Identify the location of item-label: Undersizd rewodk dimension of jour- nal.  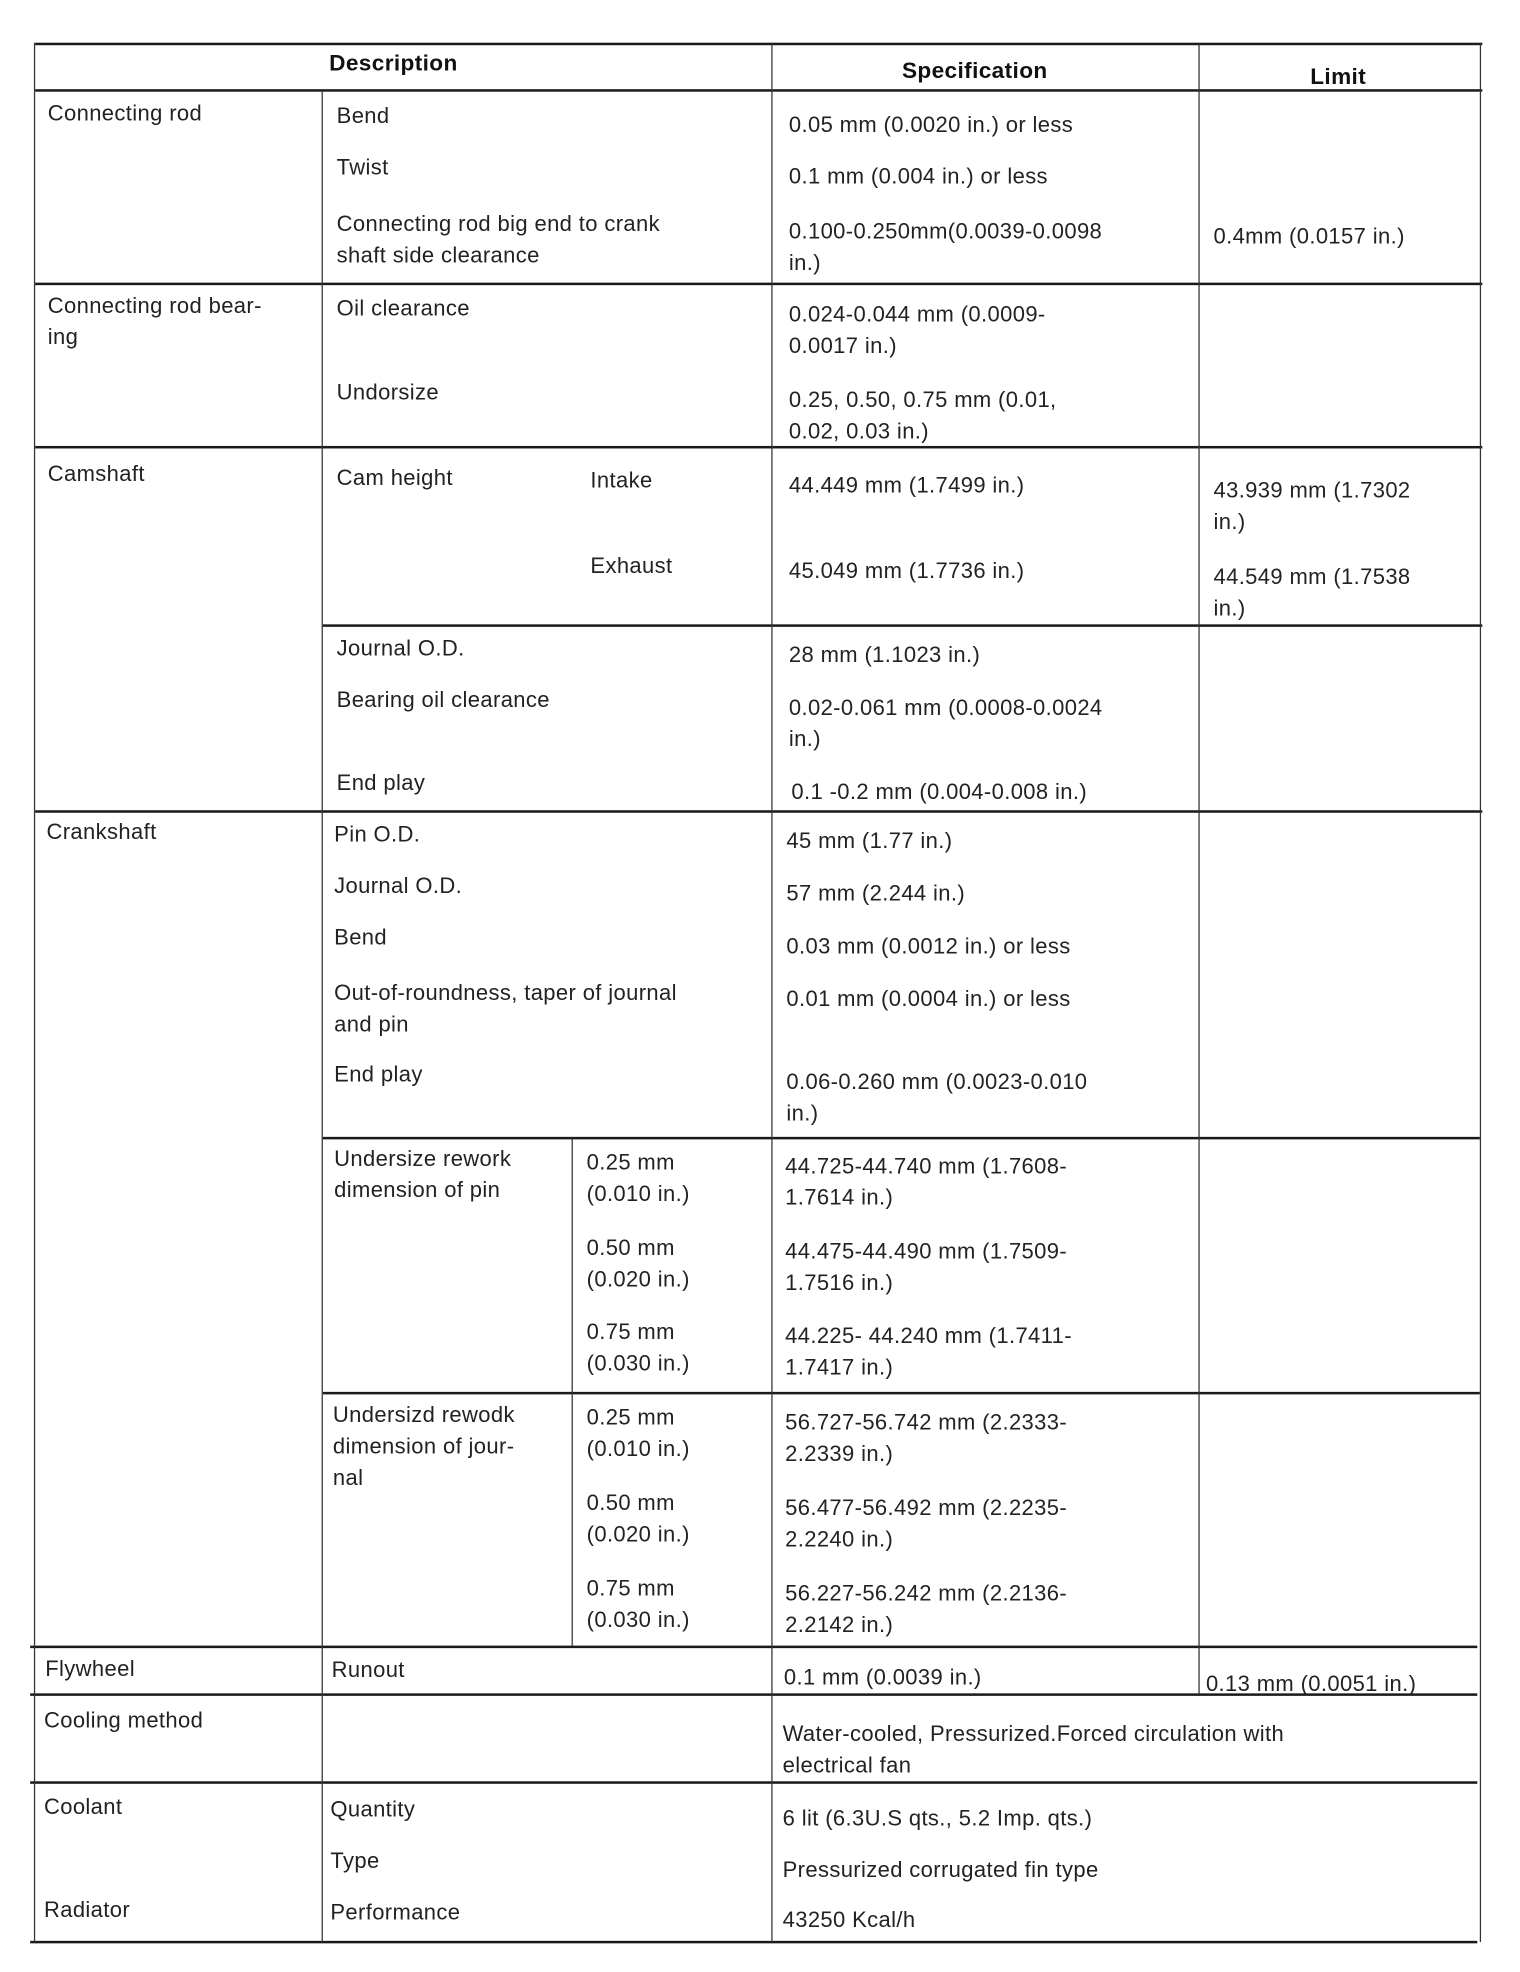
(423, 1445).